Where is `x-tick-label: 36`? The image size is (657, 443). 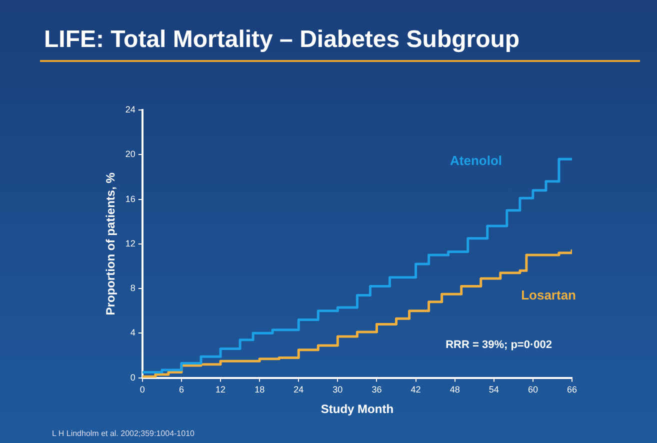
x-tick-label: 36 is located at coordinates (377, 389).